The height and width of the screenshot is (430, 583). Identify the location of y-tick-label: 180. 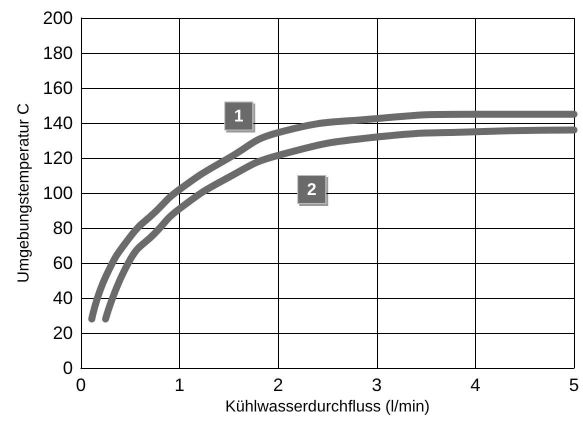
(57, 53).